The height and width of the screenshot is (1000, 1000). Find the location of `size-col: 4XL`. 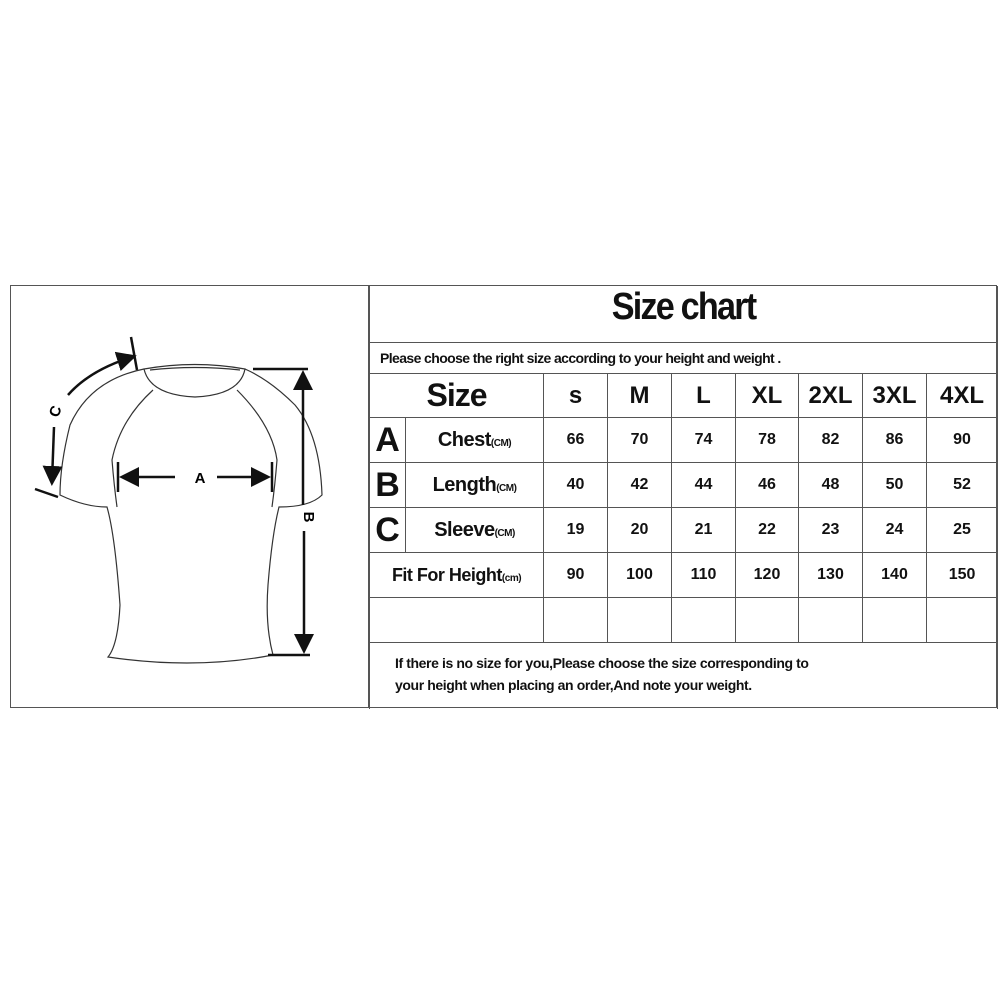

size-col: 4XL is located at coordinates (962, 395).